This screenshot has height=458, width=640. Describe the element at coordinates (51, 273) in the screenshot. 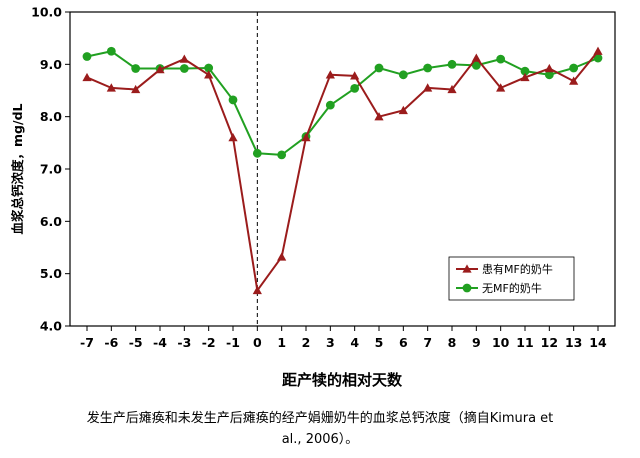

I see `y-tick-label: 5.0` at that location.